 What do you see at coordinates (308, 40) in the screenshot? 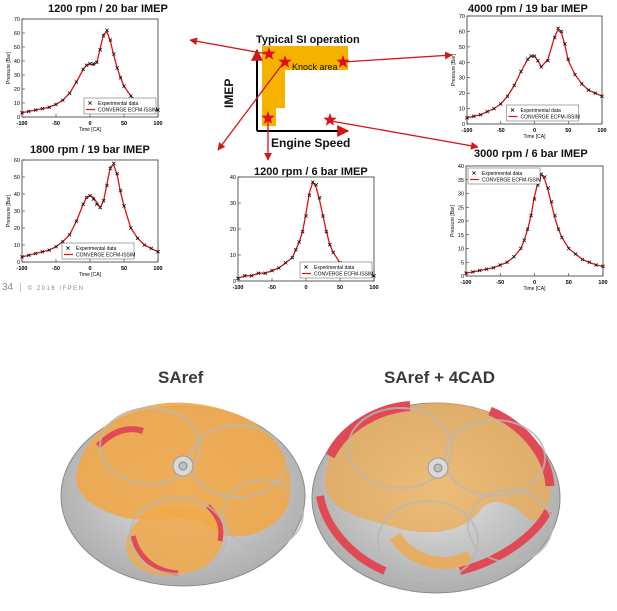
I see `typical-si-label: Typical SI operation` at bounding box center [308, 40].